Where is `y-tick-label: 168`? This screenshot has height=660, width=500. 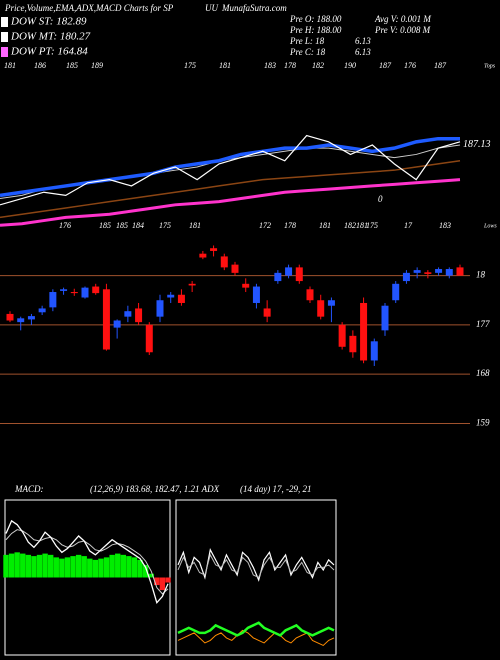 y-tick-label: 168 is located at coordinates (483, 373).